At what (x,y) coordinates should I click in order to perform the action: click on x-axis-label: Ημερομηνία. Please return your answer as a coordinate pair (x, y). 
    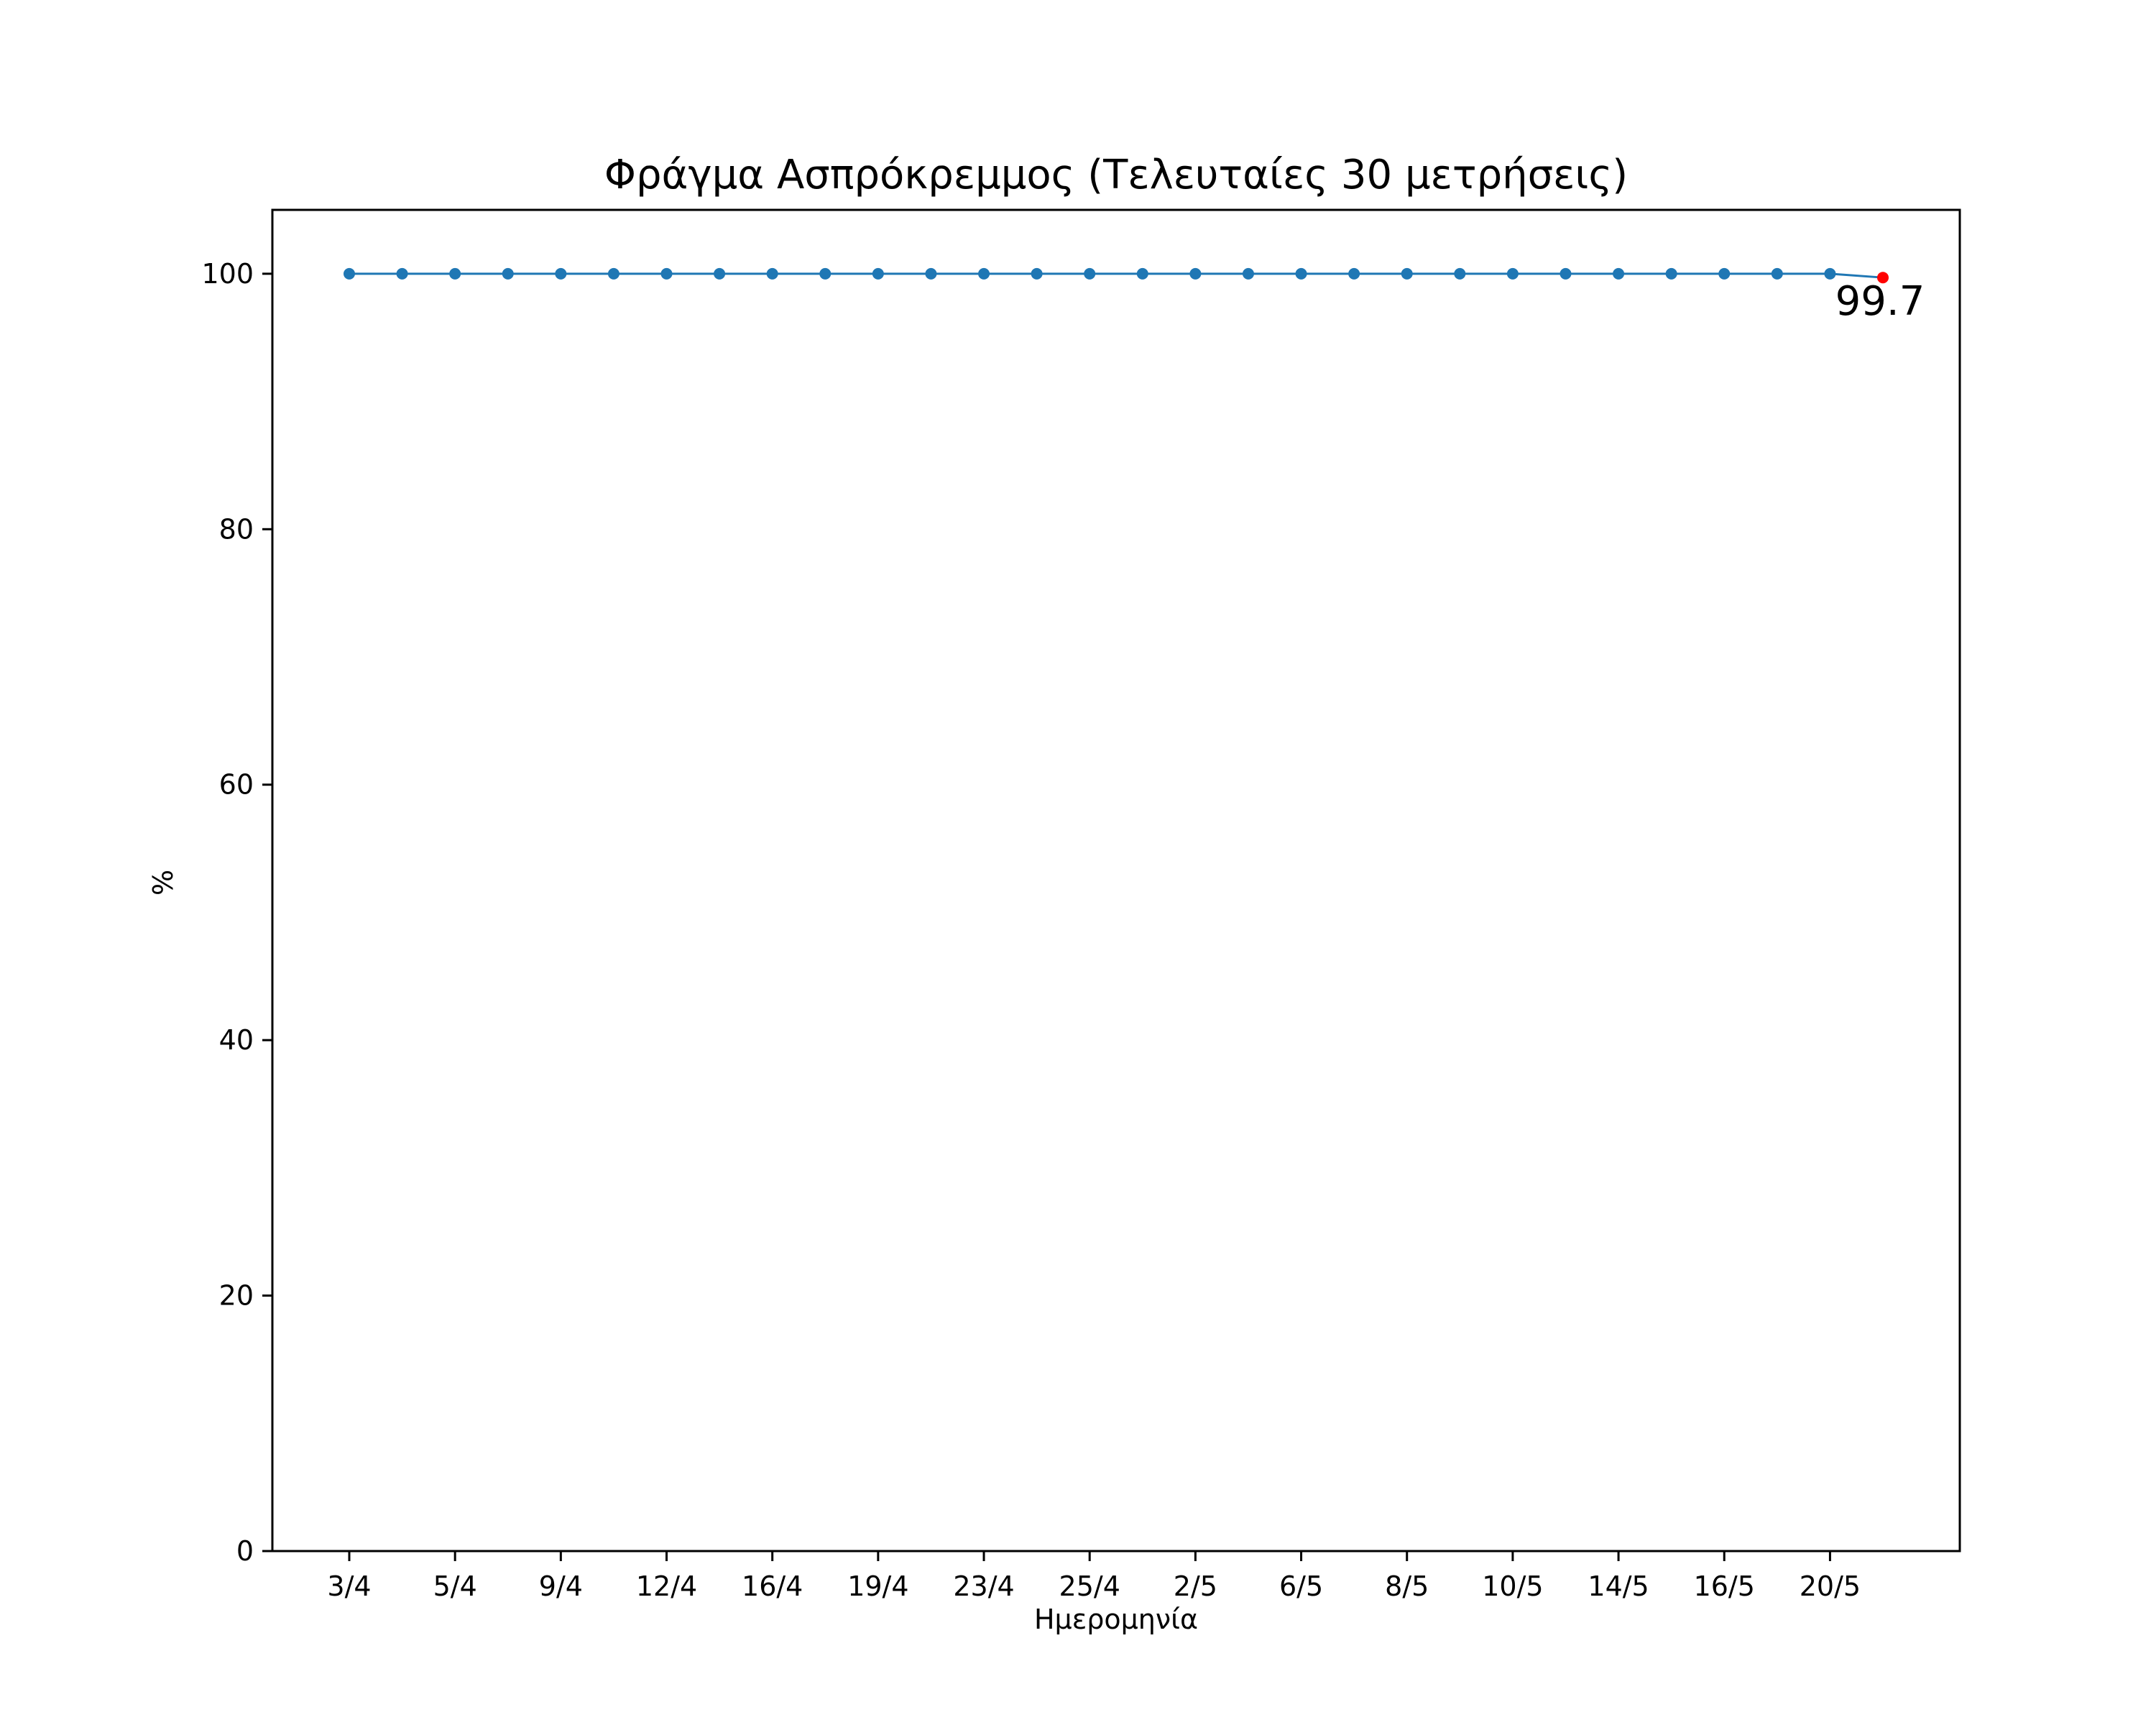
    Looking at the image, I should click on (1116, 1619).